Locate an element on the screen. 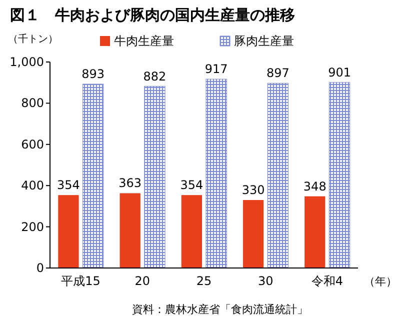 This screenshot has height=325, width=400. legend-label: 牛肉生産量 is located at coordinates (144, 41).